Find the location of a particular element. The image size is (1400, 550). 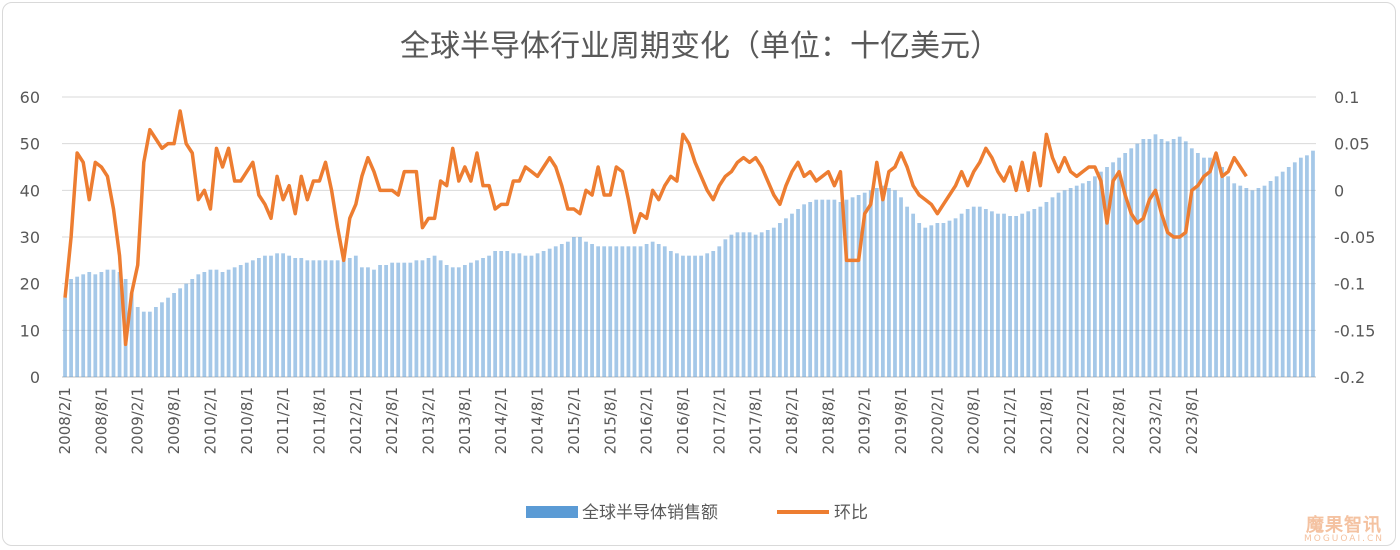

left-y-axis: 0 10 20 30 40 50 60 is located at coordinates (30, 237).